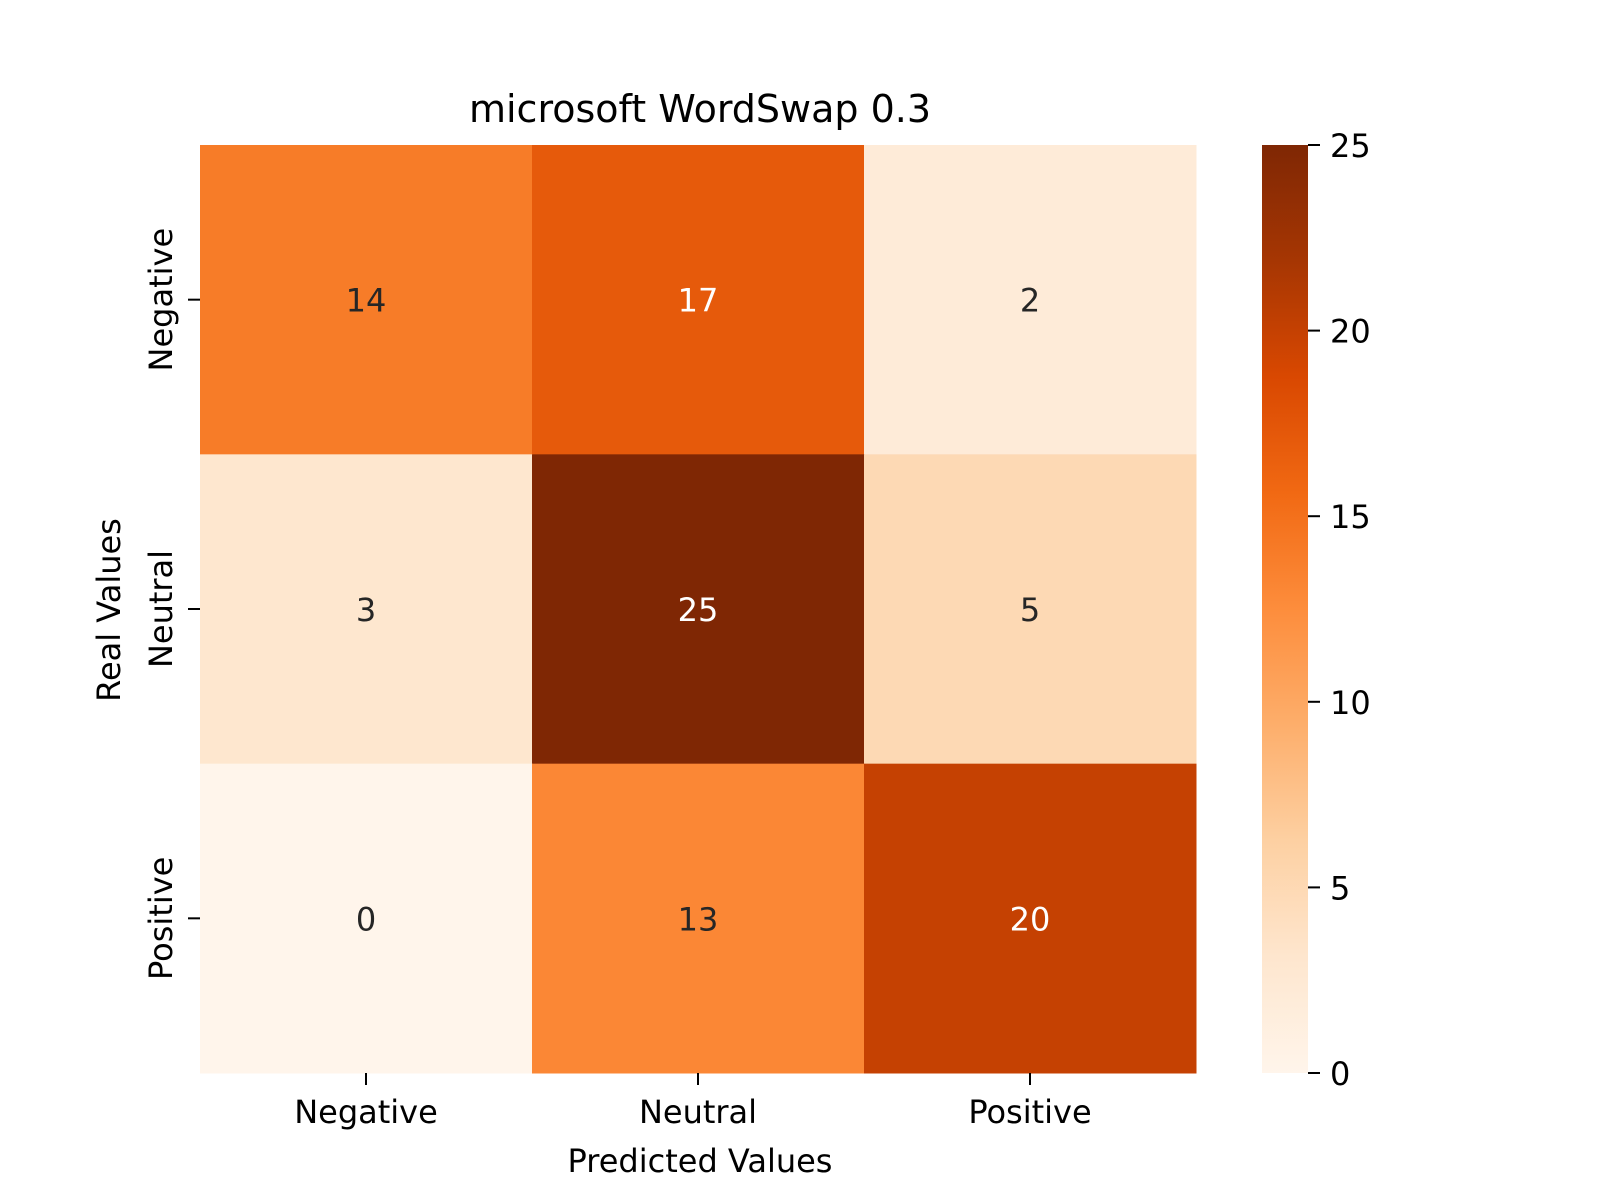 The height and width of the screenshot is (1200, 1600). What do you see at coordinates (161, 609) in the screenshot?
I see `y-tick-label-1: Neutral` at bounding box center [161, 609].